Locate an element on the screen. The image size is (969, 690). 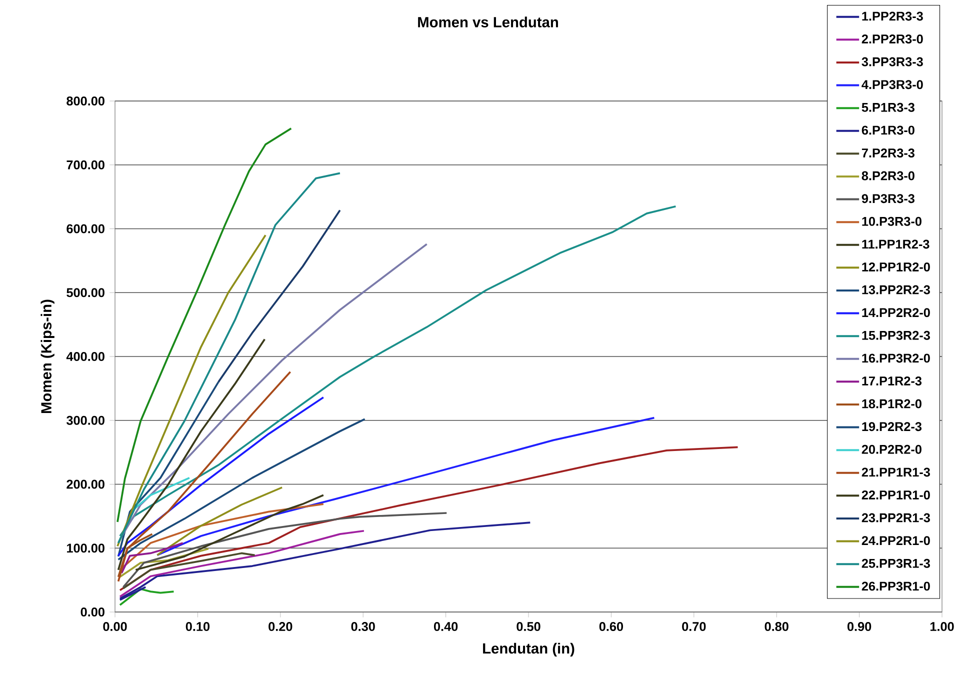
legend-label: 10.P3R3-0 is located at coordinates (892, 221).